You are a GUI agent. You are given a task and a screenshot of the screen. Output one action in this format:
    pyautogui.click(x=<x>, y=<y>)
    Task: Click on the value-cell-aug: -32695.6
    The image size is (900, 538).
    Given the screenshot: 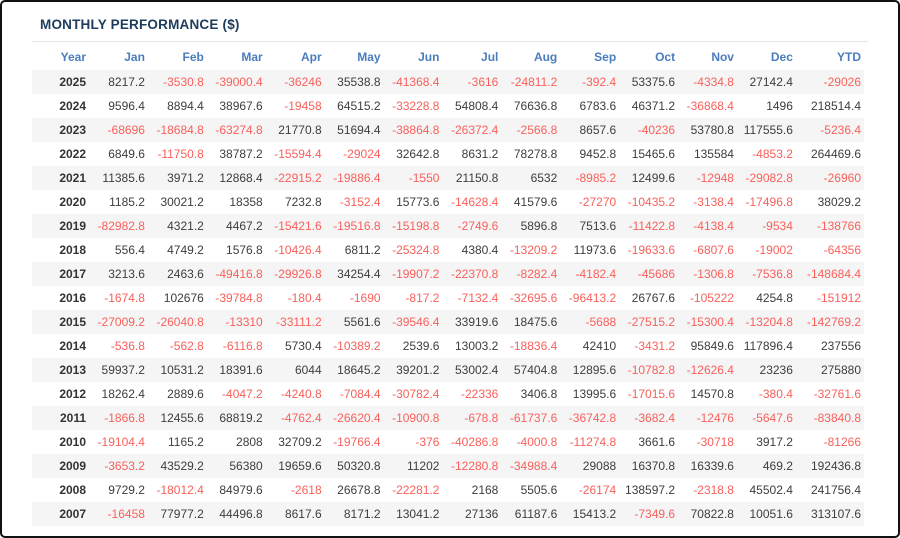 What is the action you would take?
    pyautogui.click(x=533, y=298)
    